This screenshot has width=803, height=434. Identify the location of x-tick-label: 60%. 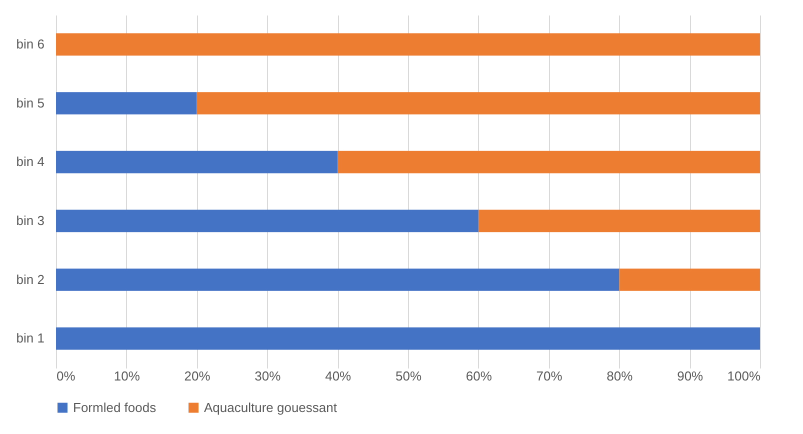
(479, 376).